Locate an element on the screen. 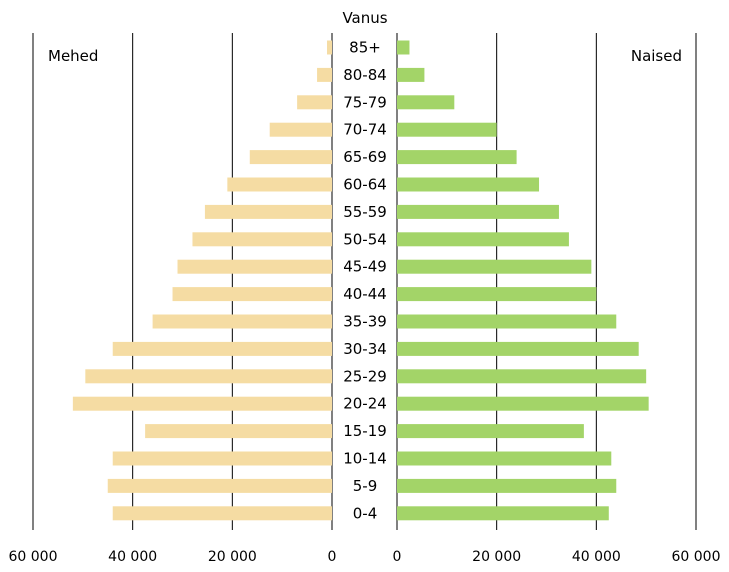 Image resolution: width=729 pixels, height=572 pixels. x-tick-left-0: 0 is located at coordinates (332, 557).